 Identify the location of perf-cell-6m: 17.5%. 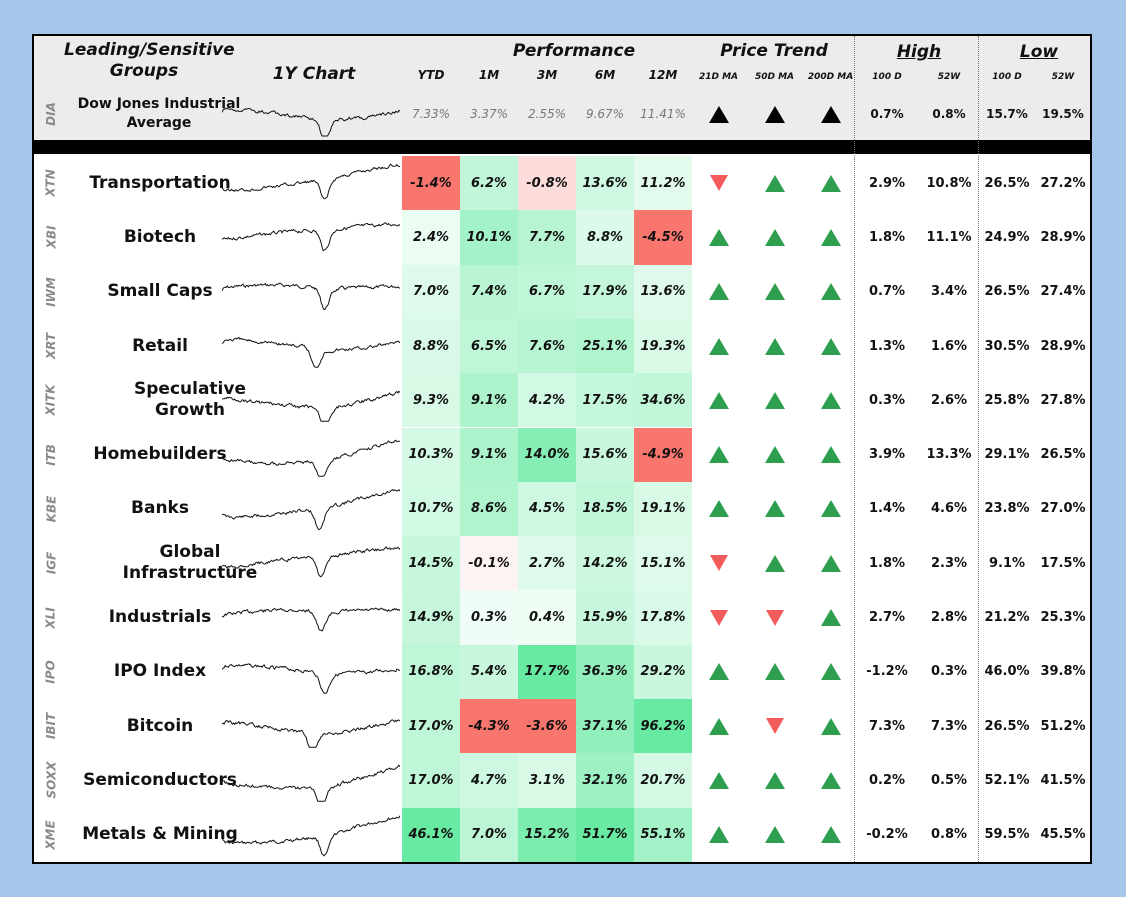
(605, 400).